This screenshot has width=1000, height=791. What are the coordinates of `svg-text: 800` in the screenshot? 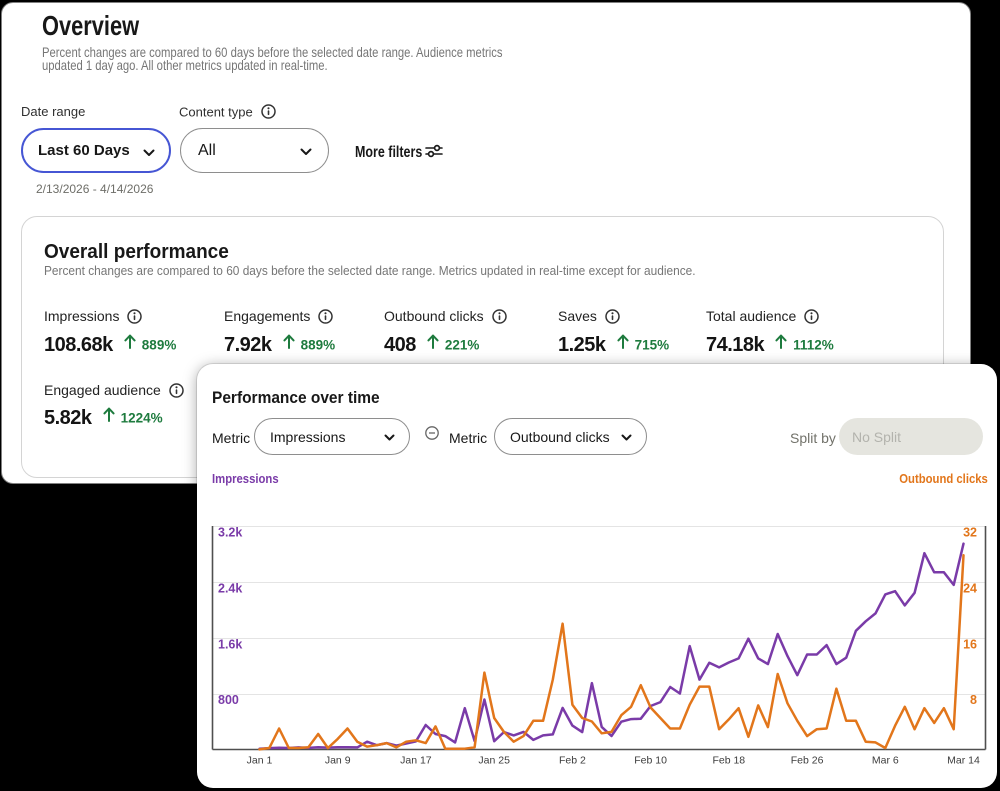 It's located at (228, 700).